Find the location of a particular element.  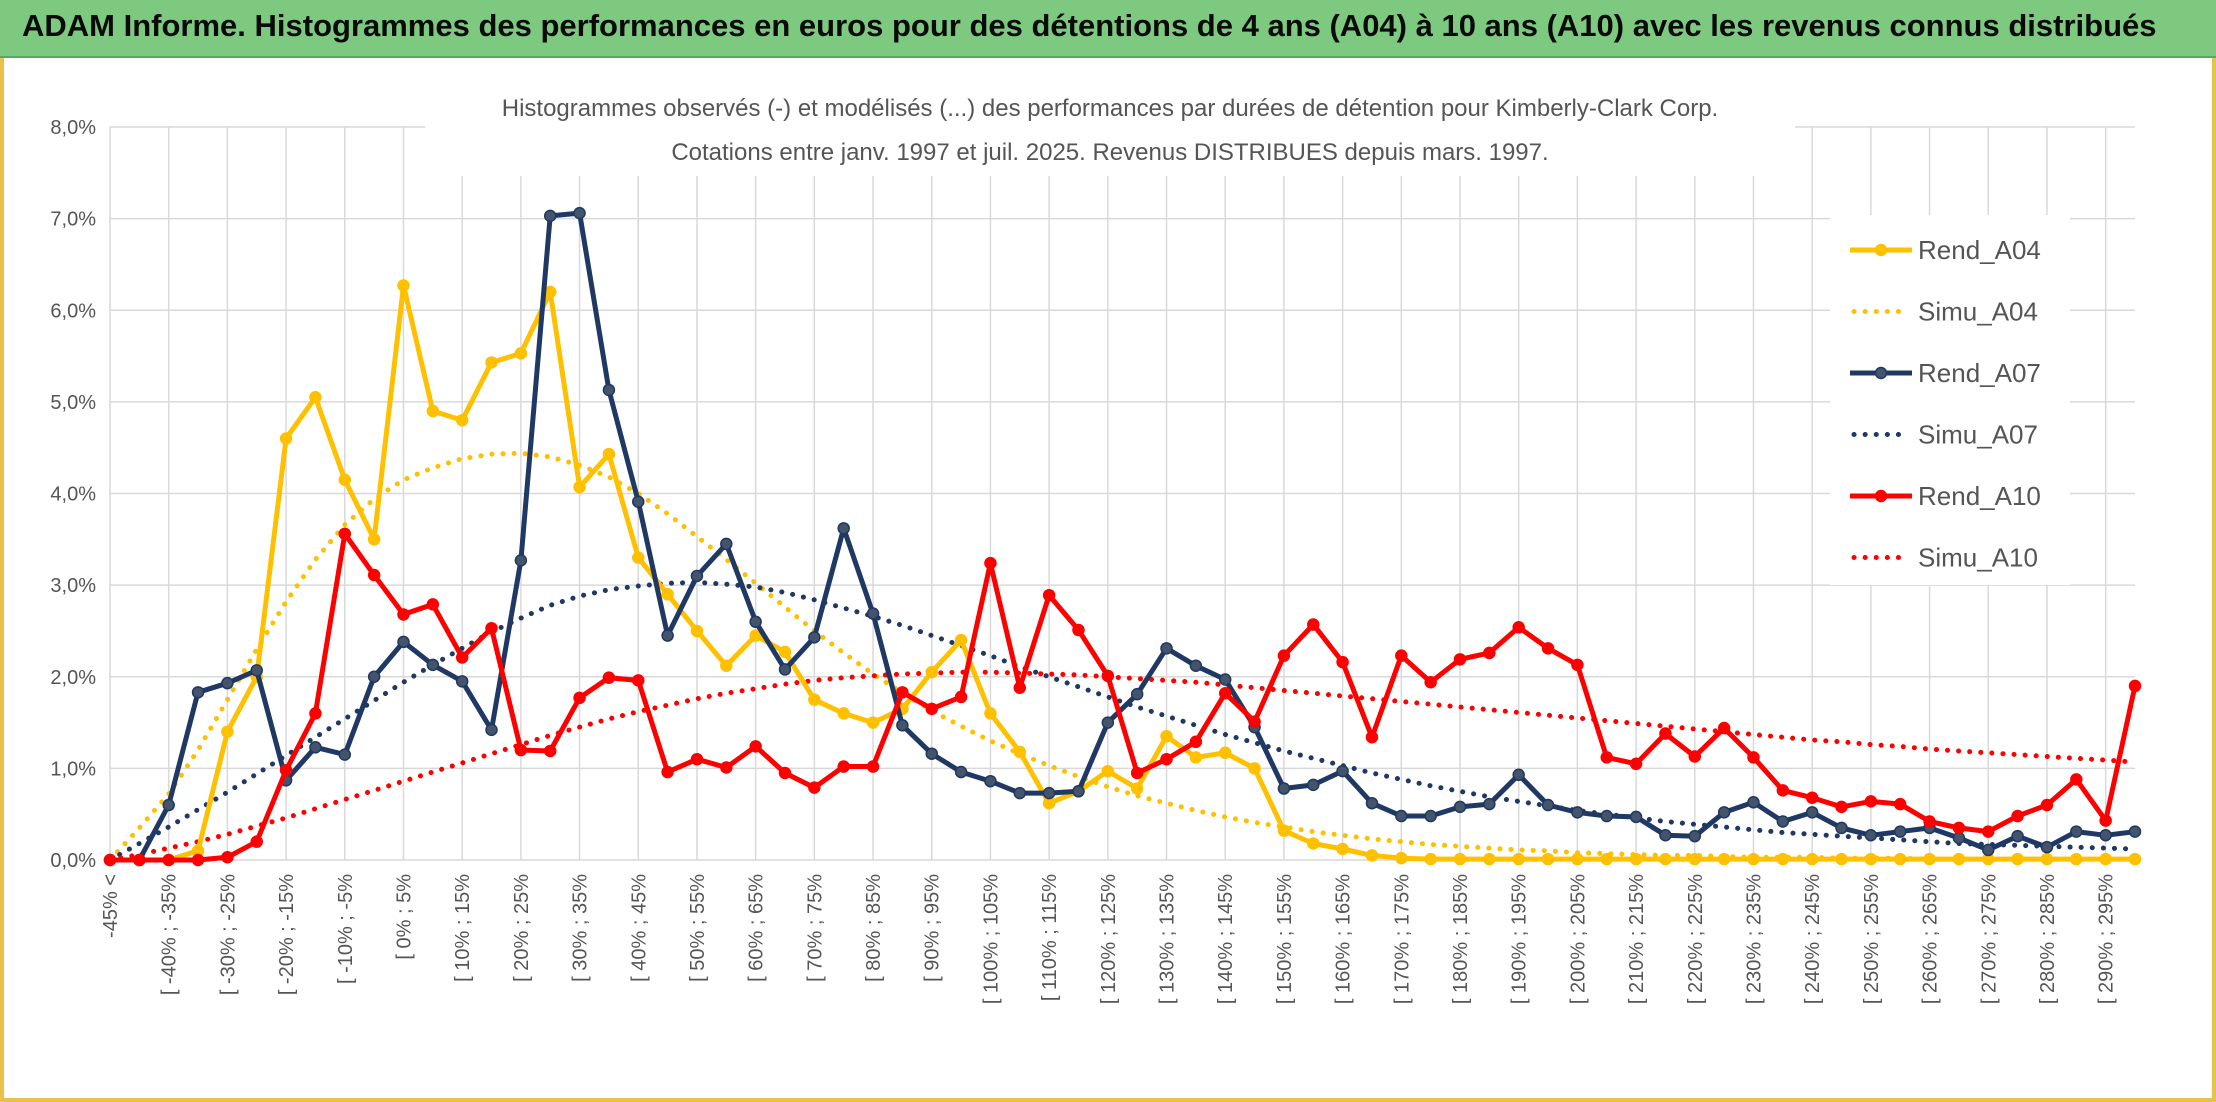

x-tick-label: [ 20% ; 25% is located at coordinates (522, 928).